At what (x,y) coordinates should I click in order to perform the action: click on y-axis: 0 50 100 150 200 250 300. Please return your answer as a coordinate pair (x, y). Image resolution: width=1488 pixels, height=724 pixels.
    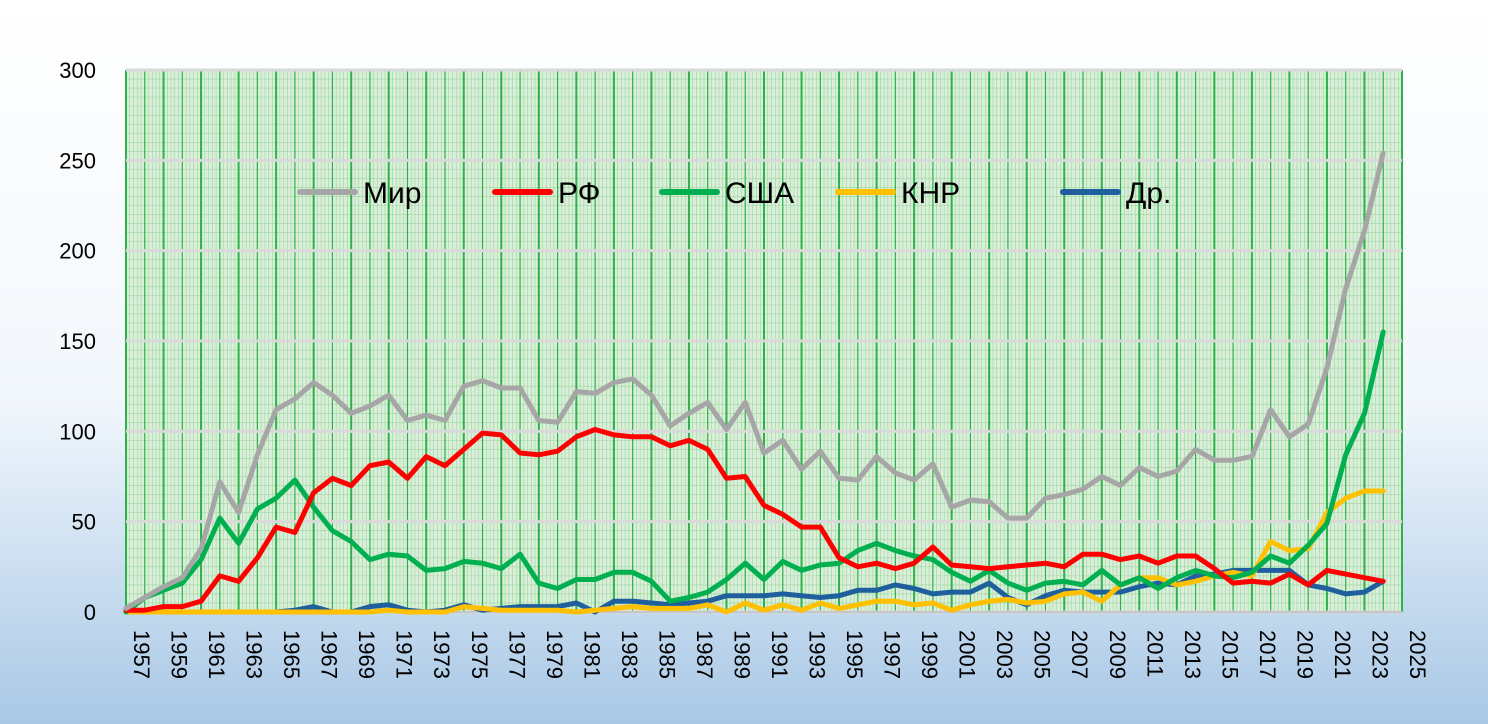
    Looking at the image, I should click on (77, 341).